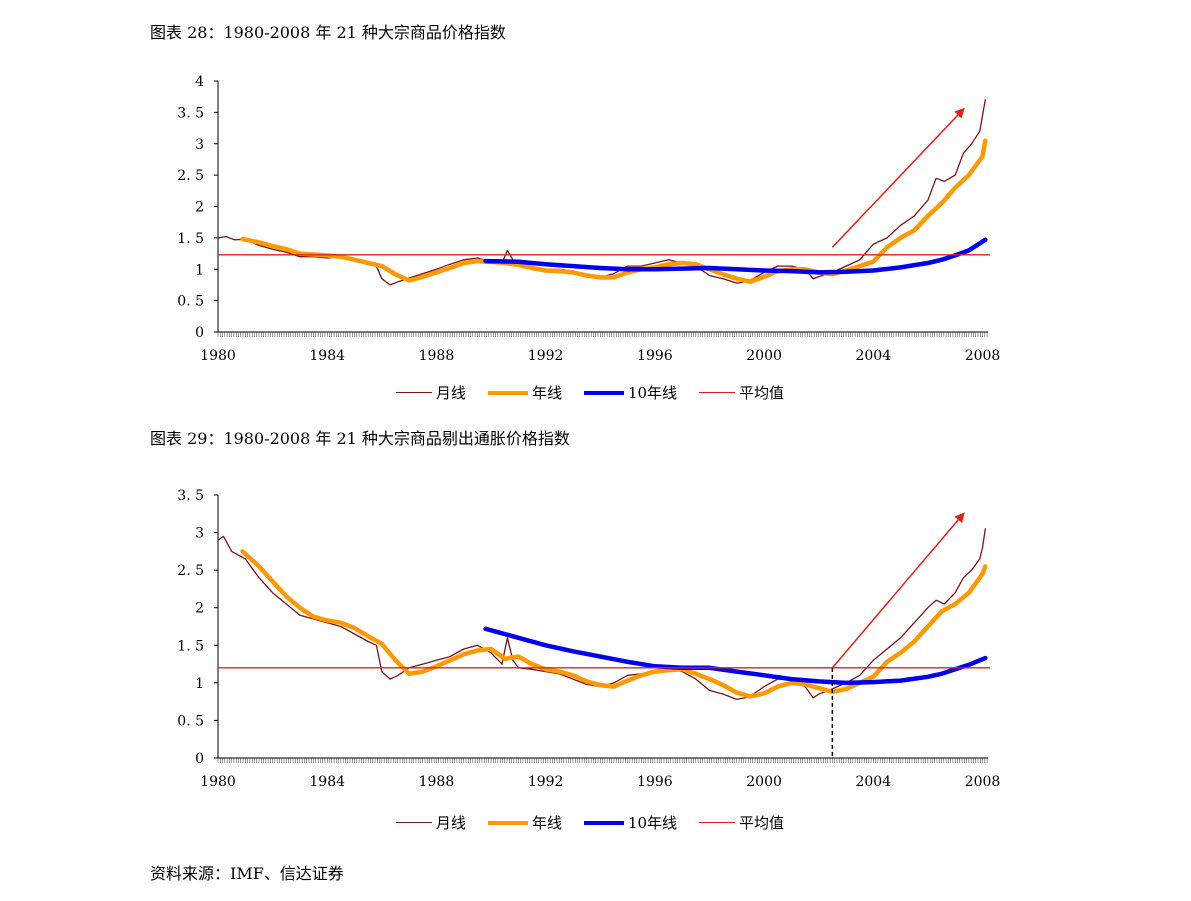  I want to click on chart2-trend-arrow, so click(898, 590).